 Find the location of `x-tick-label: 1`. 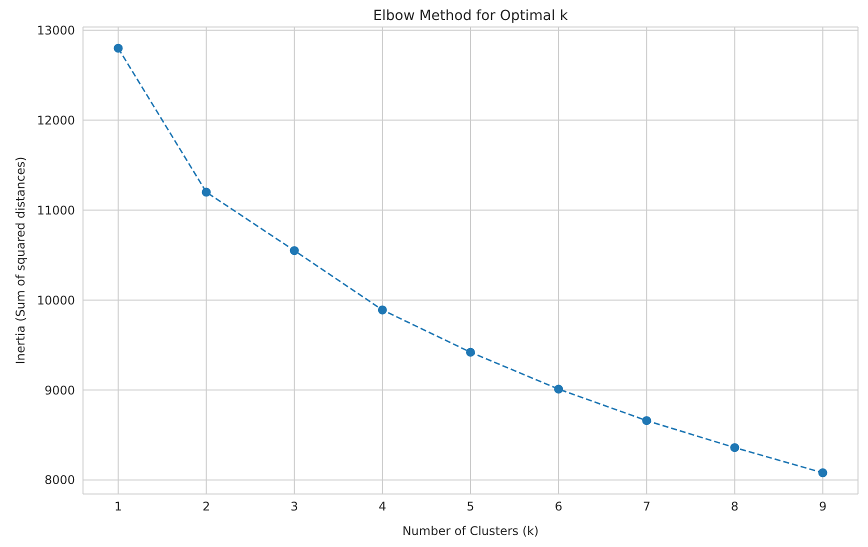

x-tick-label: 1 is located at coordinates (118, 507).